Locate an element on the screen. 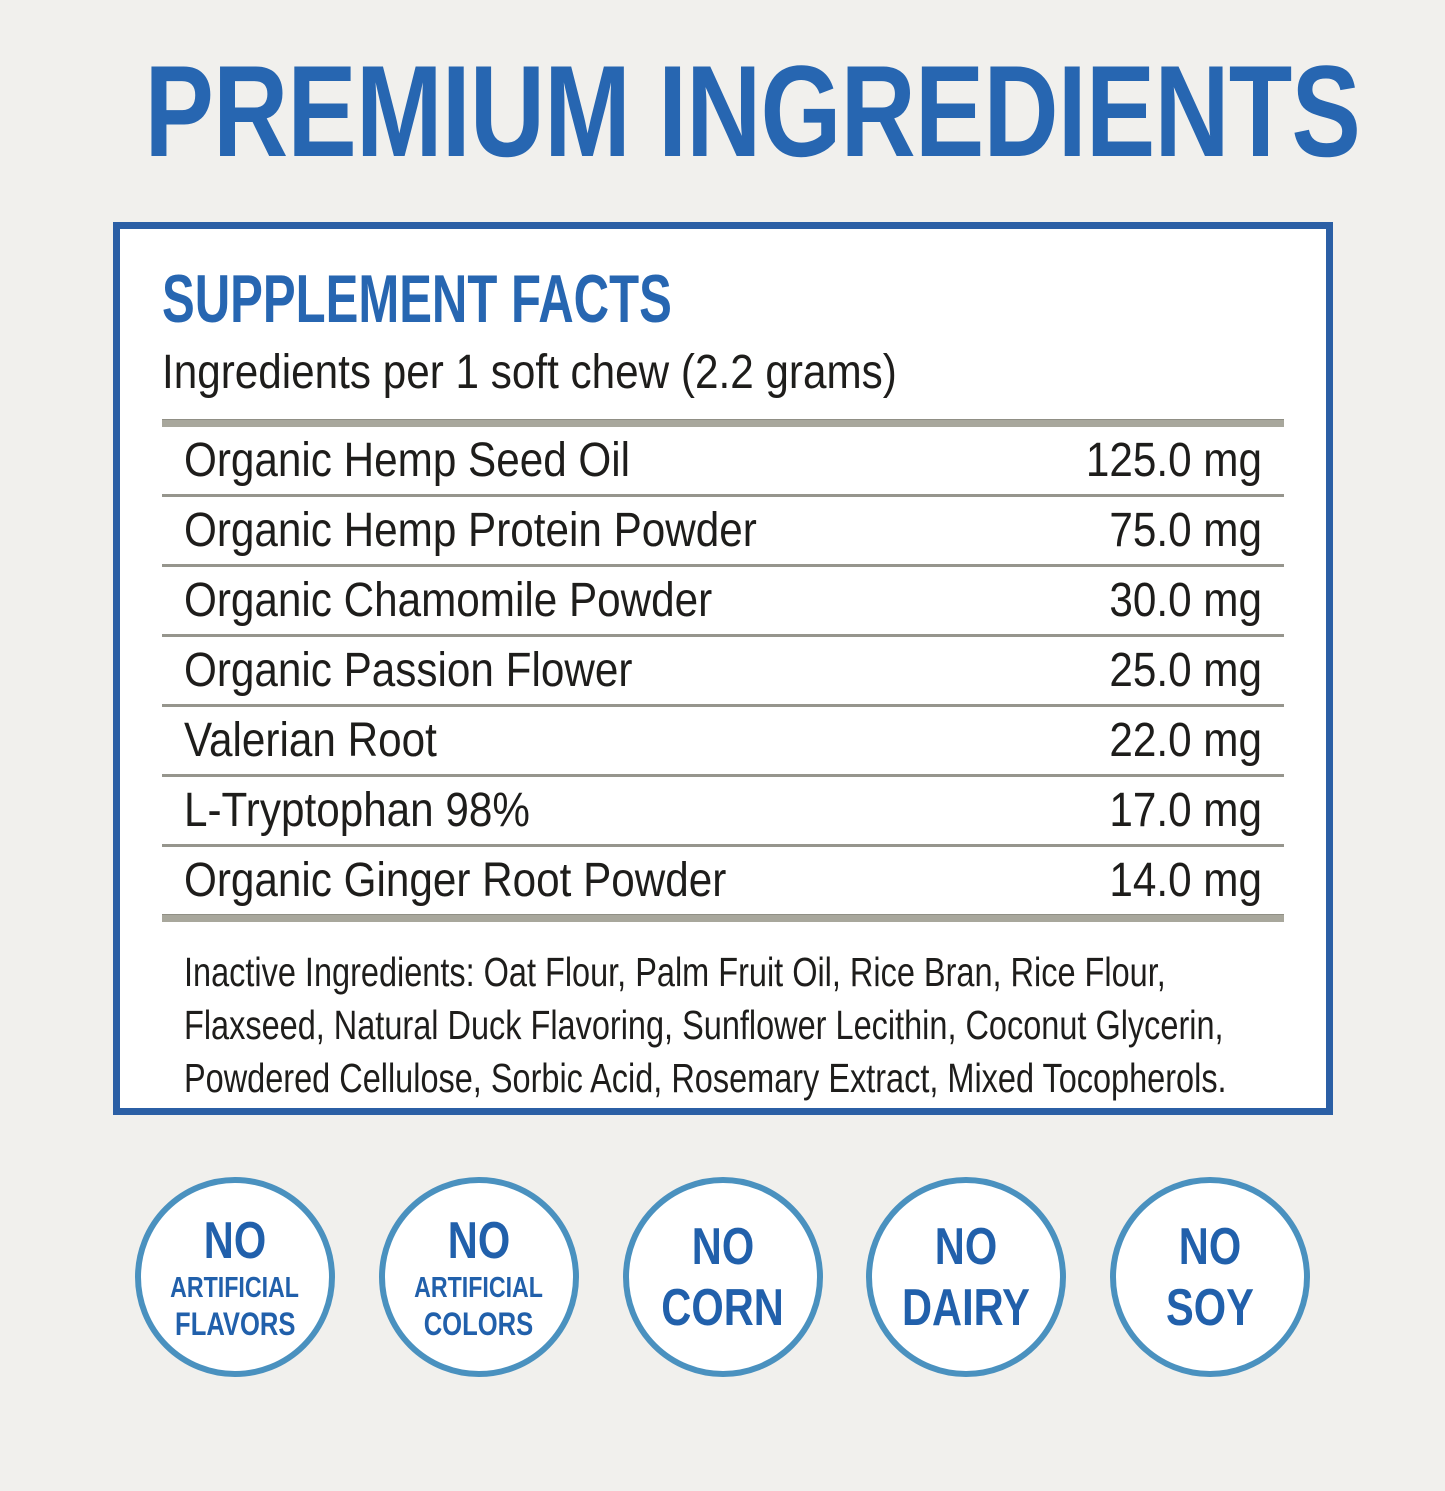 This screenshot has height=1491, width=1445. ingredient-amount: 22.0 mg is located at coordinates (1185, 740).